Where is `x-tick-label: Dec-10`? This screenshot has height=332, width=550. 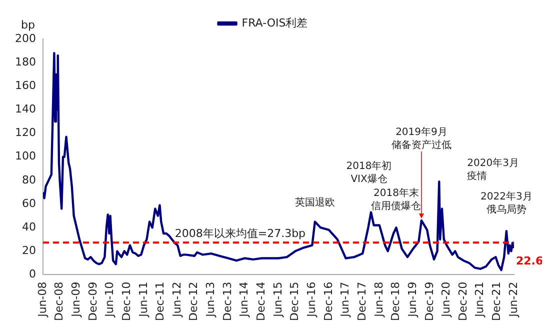 x-tick-label: Dec-10 is located at coordinates (126, 302).